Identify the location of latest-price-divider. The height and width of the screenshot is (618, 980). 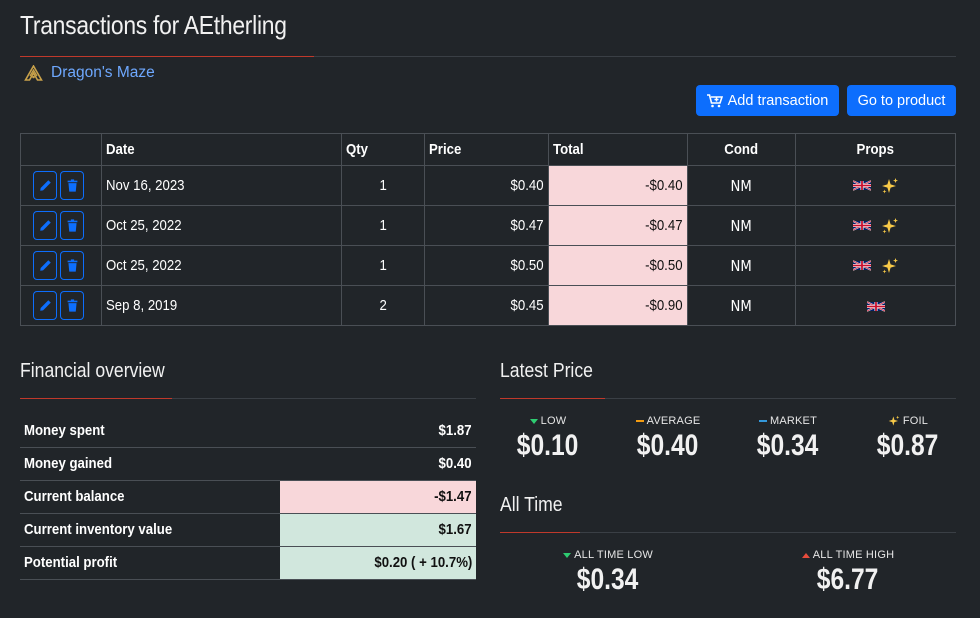
(728, 398).